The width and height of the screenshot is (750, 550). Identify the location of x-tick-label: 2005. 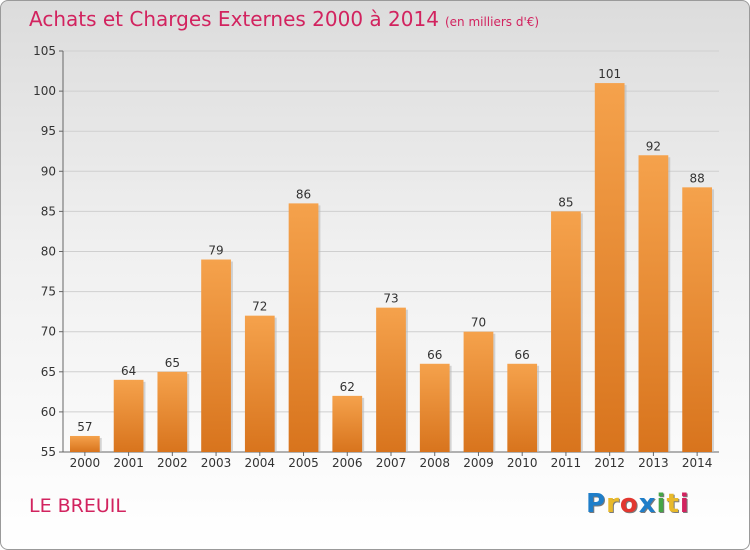
(303, 463).